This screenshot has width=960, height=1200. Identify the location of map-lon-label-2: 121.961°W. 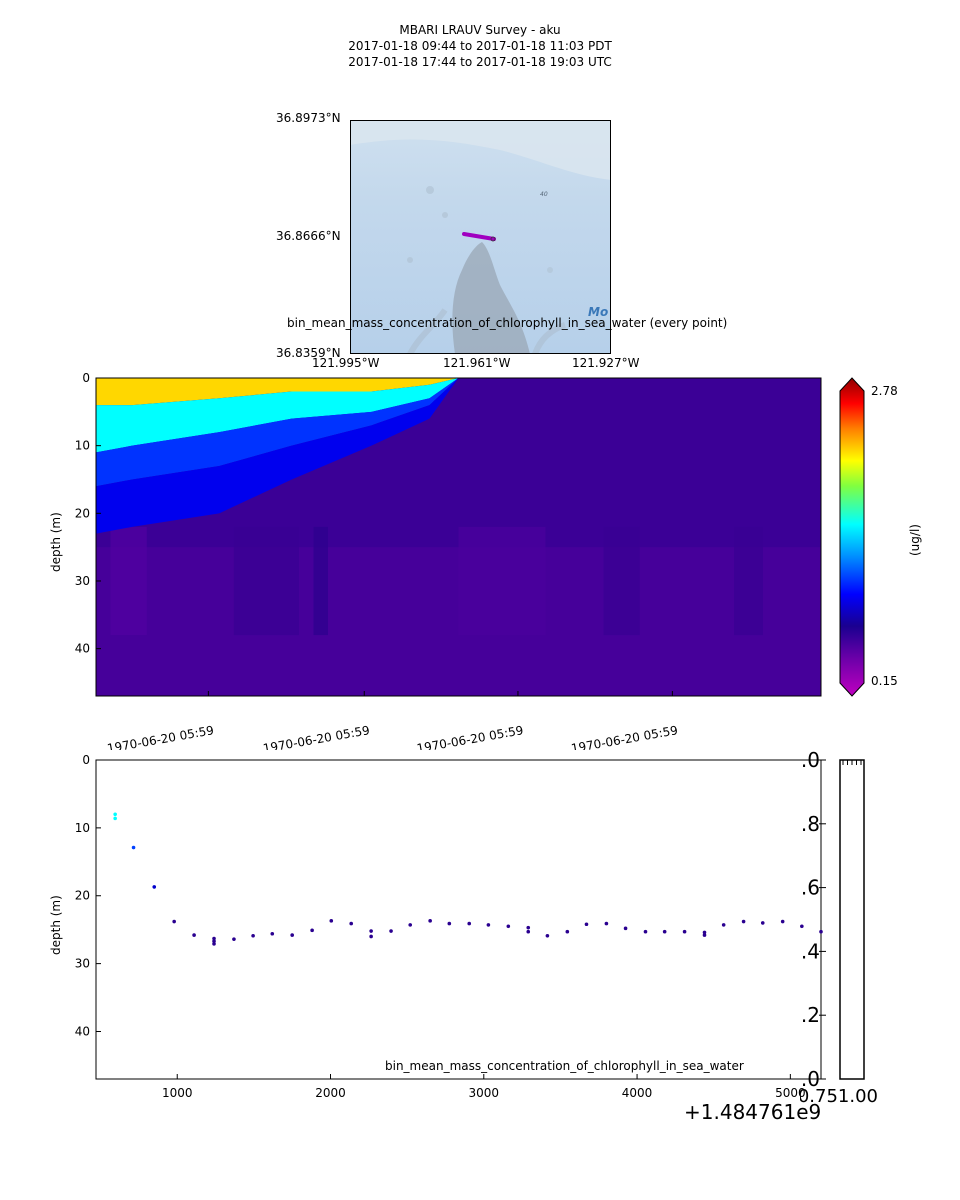
(477, 363).